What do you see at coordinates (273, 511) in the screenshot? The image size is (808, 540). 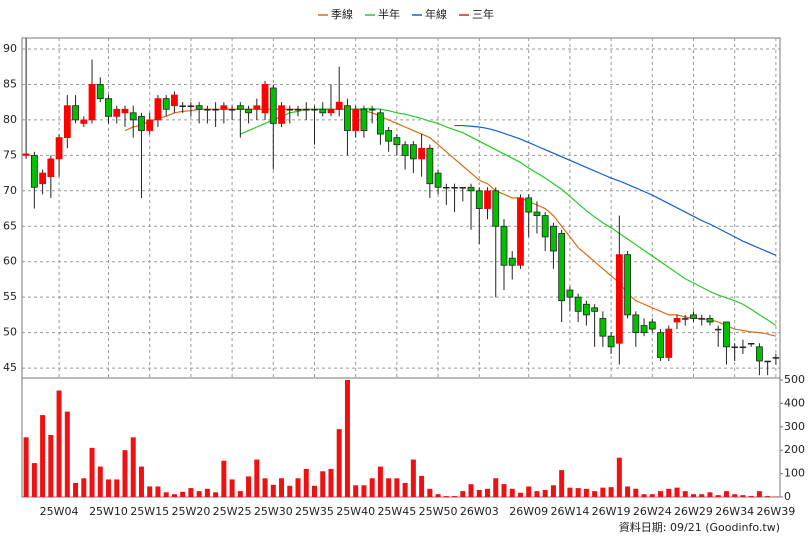 I see `x-tick-label: 25W30` at bounding box center [273, 511].